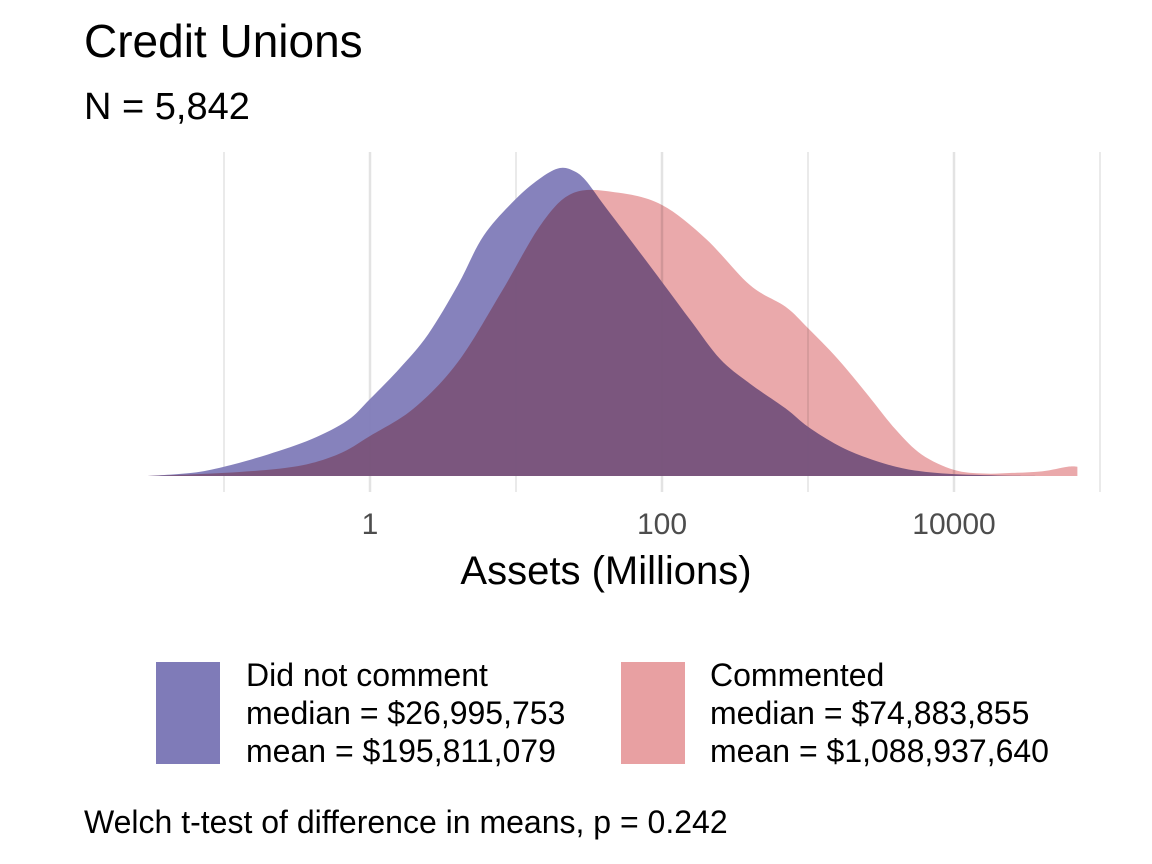 Image resolution: width=1152 pixels, height=864 pixels. Describe the element at coordinates (879, 751) in the screenshot. I see `legend-mean: mean = $1,088,937,640` at that location.